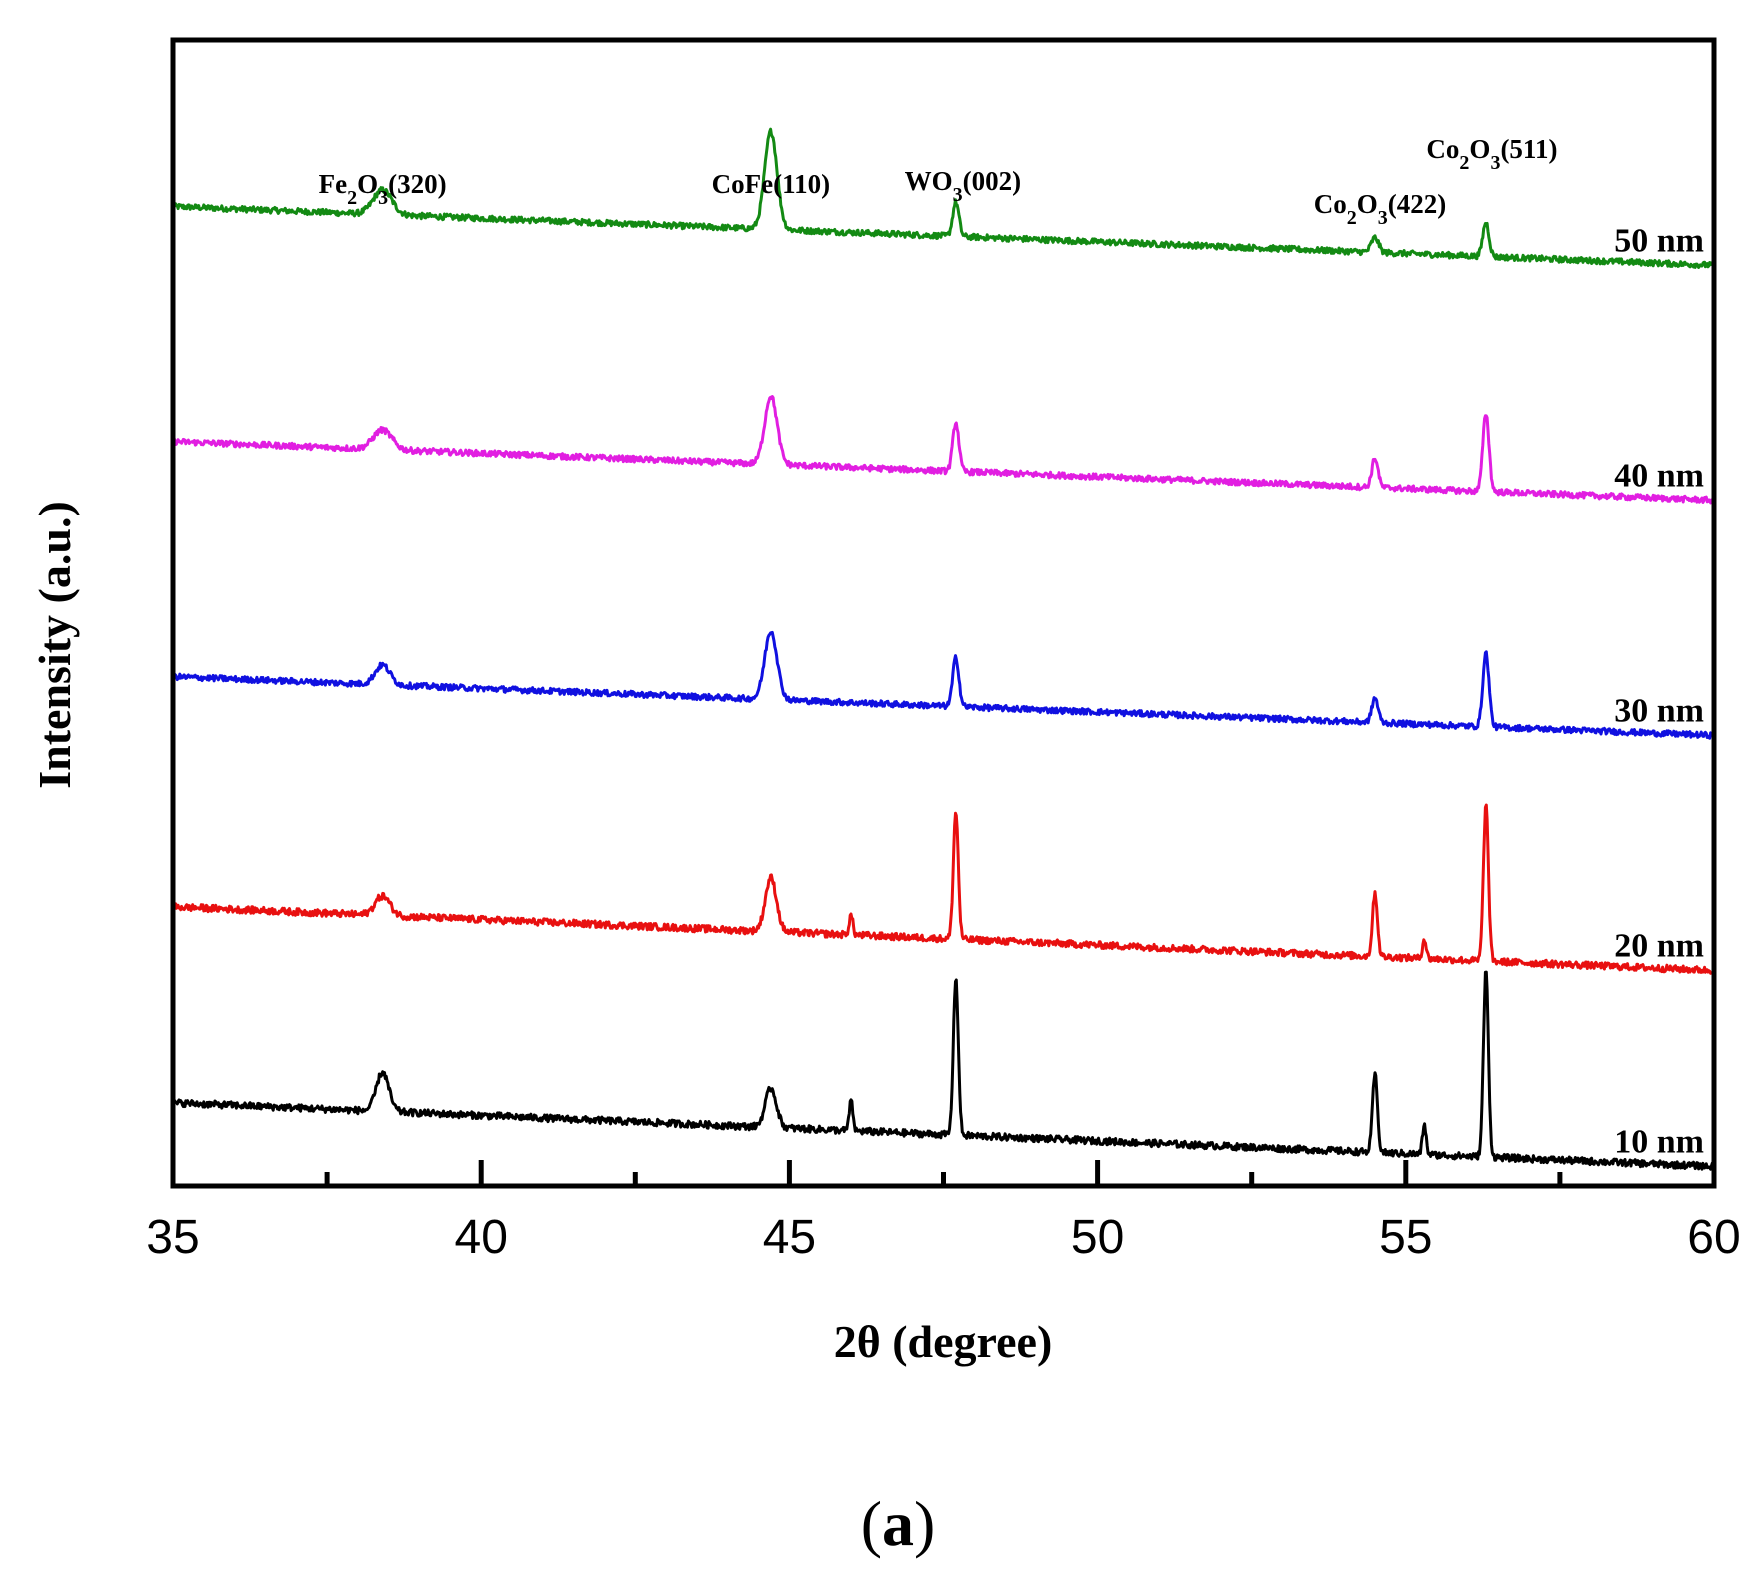  I want to click on x-tick-label: 45, so click(789, 1237).